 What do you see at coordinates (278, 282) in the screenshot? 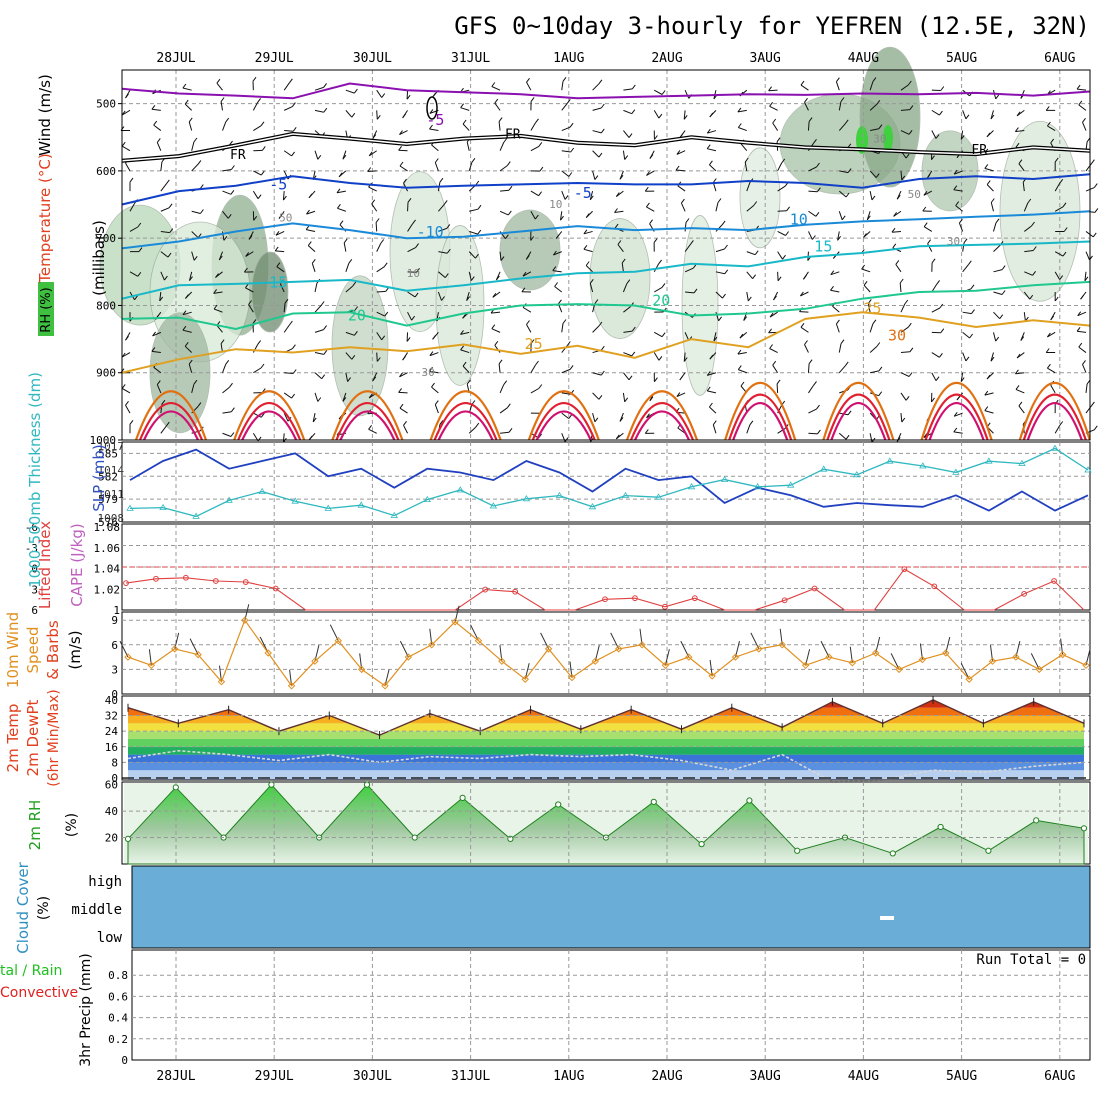
I see `contour-label: 15` at bounding box center [278, 282].